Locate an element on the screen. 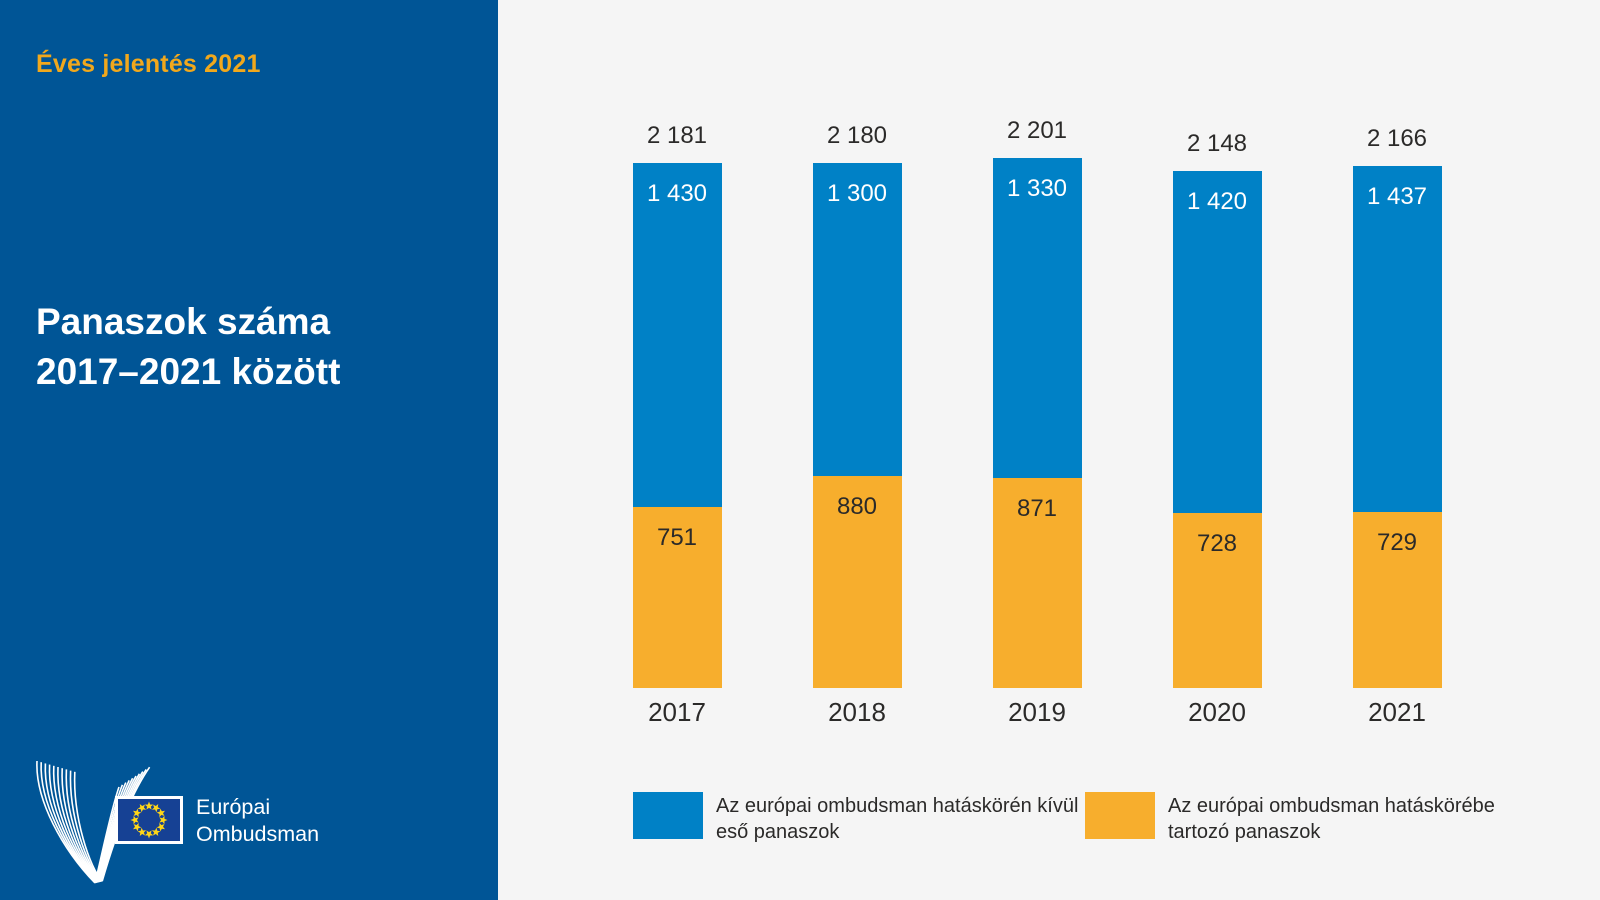 Image resolution: width=1600 pixels, height=900 pixels. bar-segment-within-mandate: 728 is located at coordinates (1217, 600).